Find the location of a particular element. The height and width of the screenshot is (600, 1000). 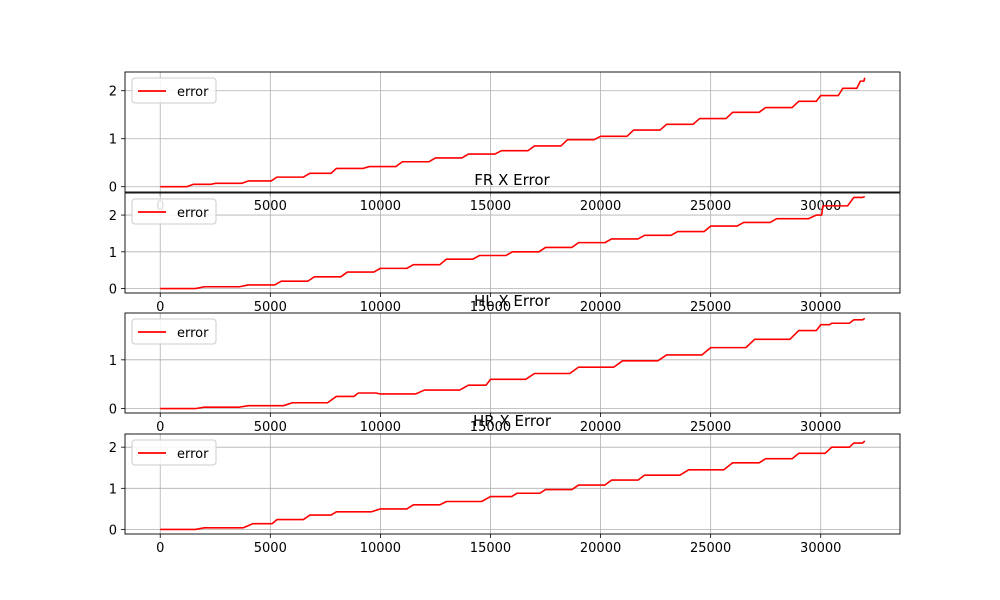

subplot-1-legend-box is located at coordinates (174, 90).